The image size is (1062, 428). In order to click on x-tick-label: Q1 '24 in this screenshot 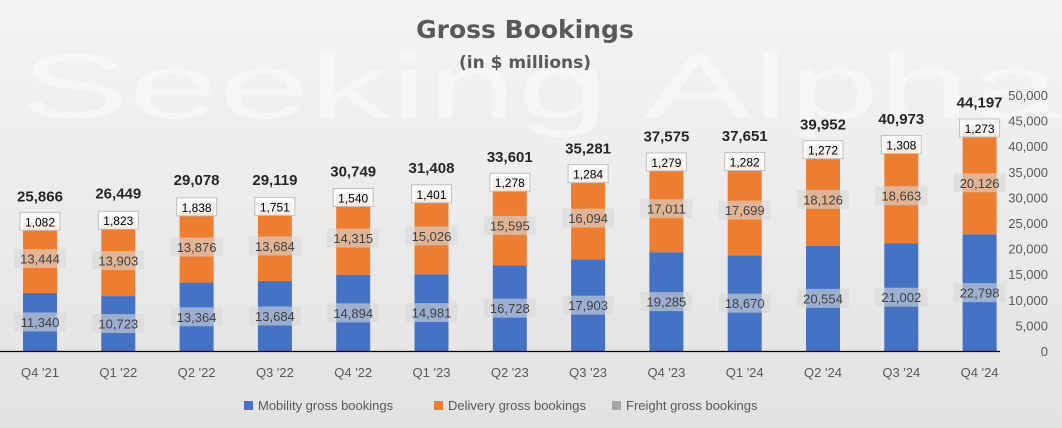, I will do `click(745, 372)`.